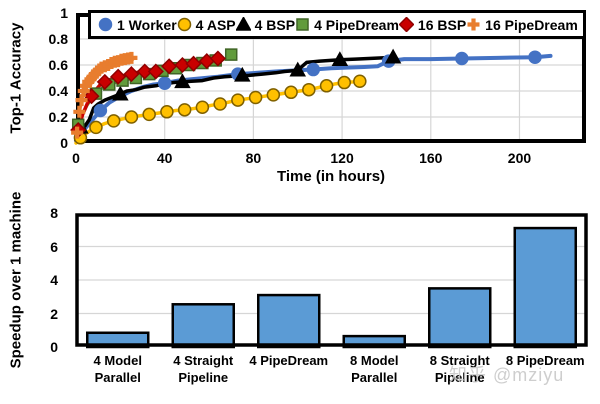  Describe the element at coordinates (519, 158) in the screenshot. I see `accuracy-xtick-200: 200` at that location.